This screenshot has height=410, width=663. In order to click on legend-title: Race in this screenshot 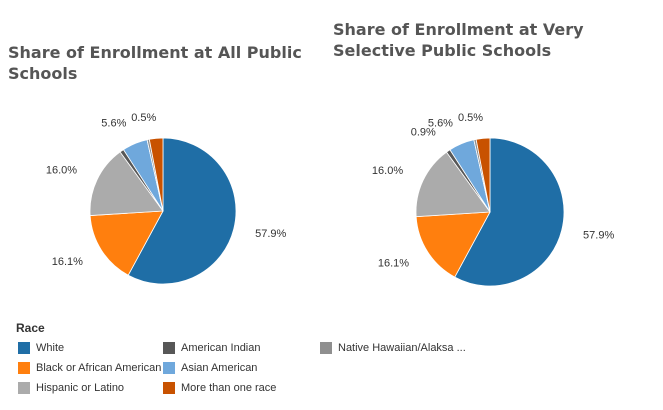, I will do `click(30, 328)`.